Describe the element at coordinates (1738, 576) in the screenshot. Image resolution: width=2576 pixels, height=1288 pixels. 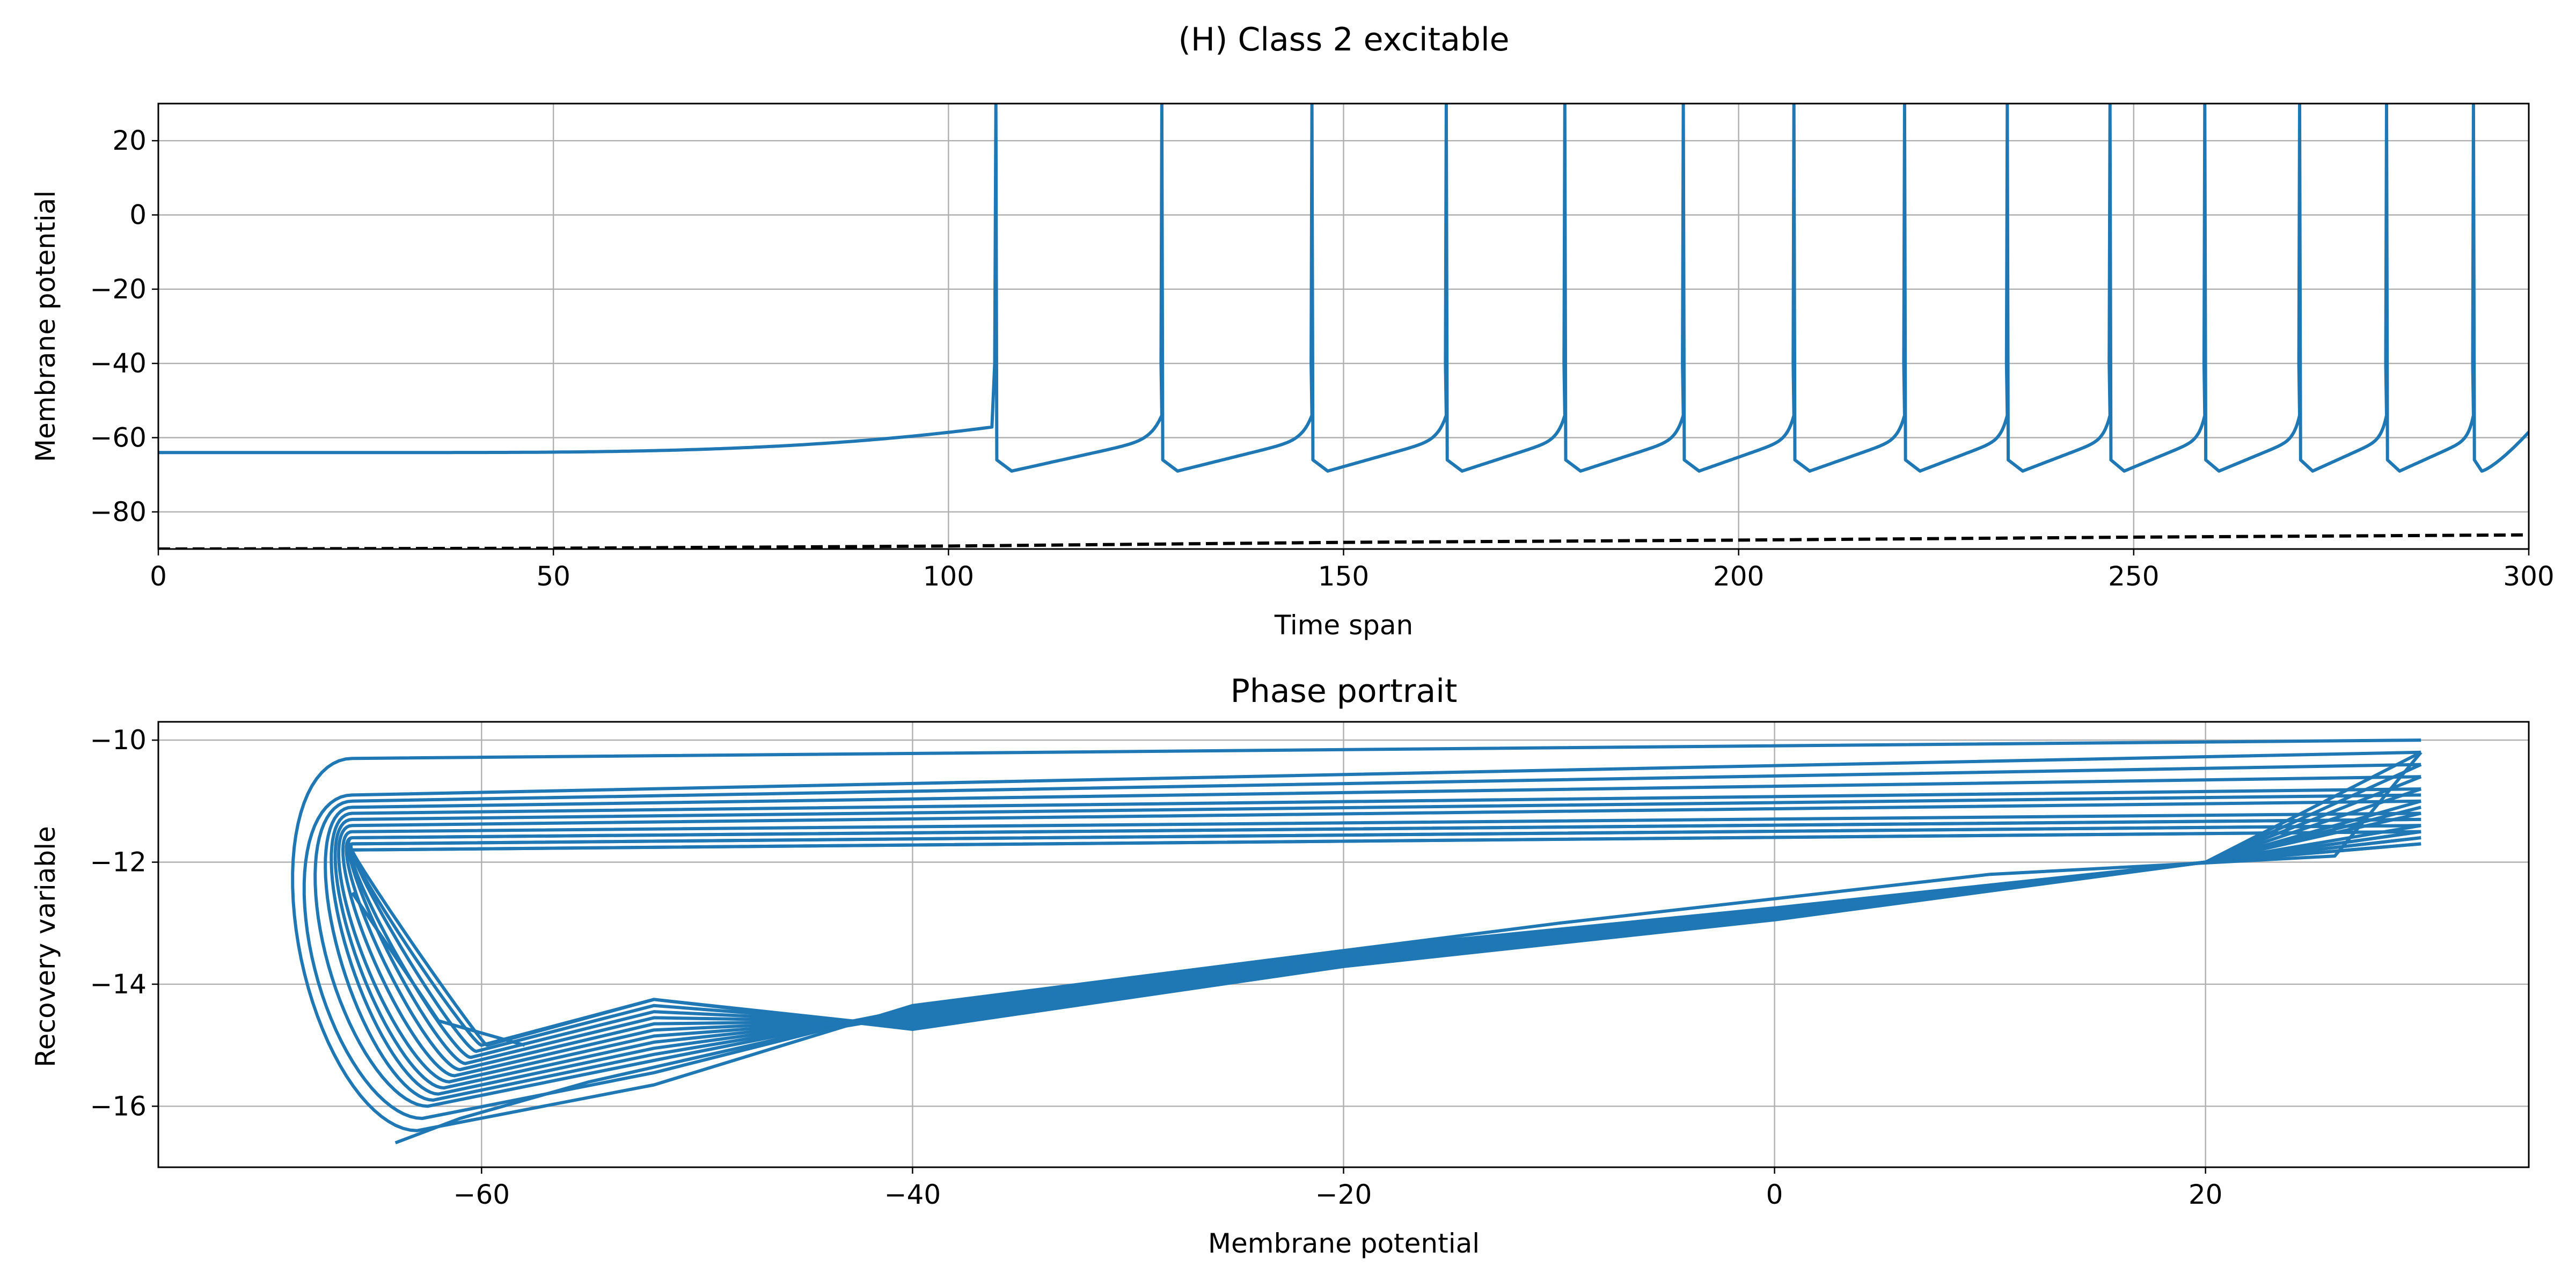
I see `x-tick-label: 200` at that location.